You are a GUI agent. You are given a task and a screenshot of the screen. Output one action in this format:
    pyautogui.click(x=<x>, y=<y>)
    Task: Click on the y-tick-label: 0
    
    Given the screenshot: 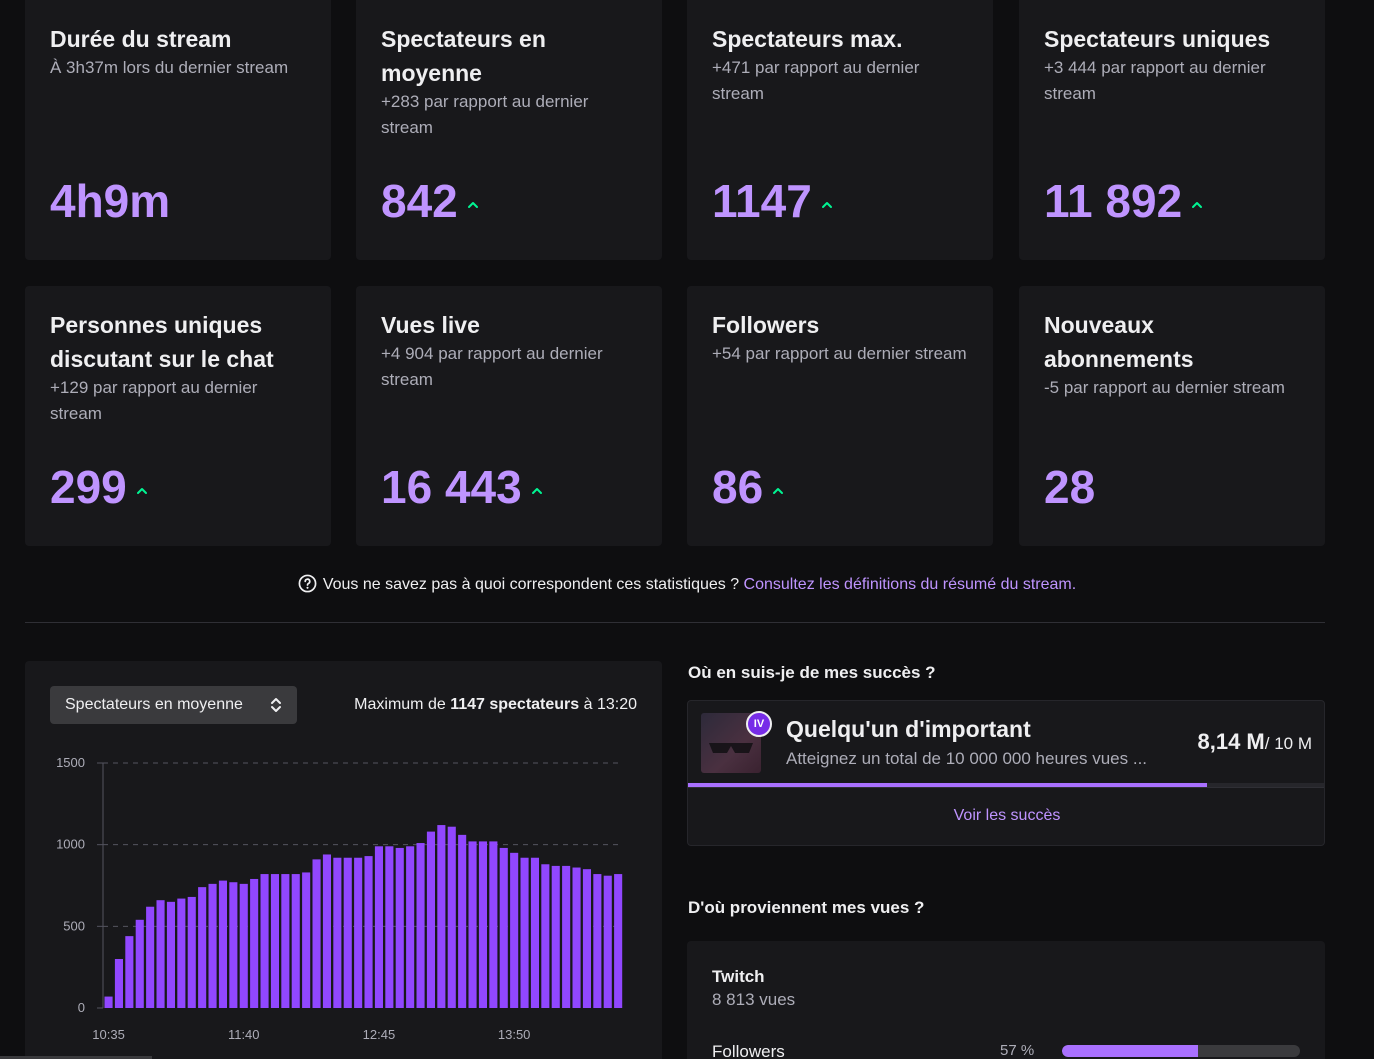 What is the action you would take?
    pyautogui.click(x=81, y=1007)
    